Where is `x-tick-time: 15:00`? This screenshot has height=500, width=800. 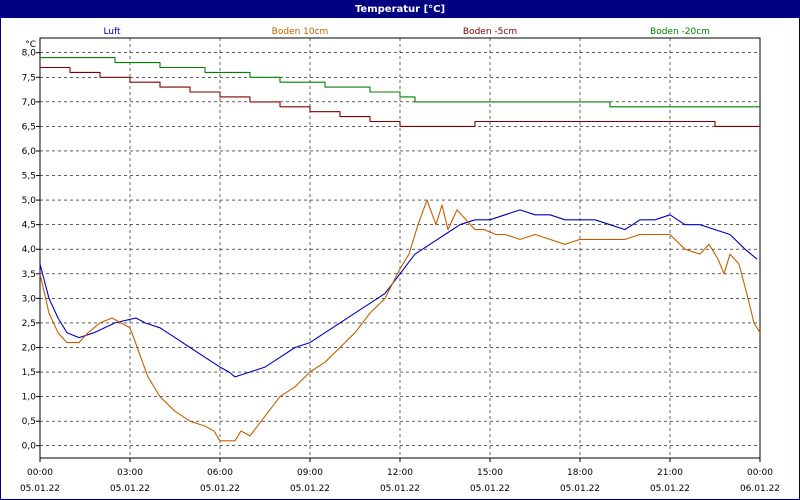 x-tick-time: 15:00 is located at coordinates (490, 473).